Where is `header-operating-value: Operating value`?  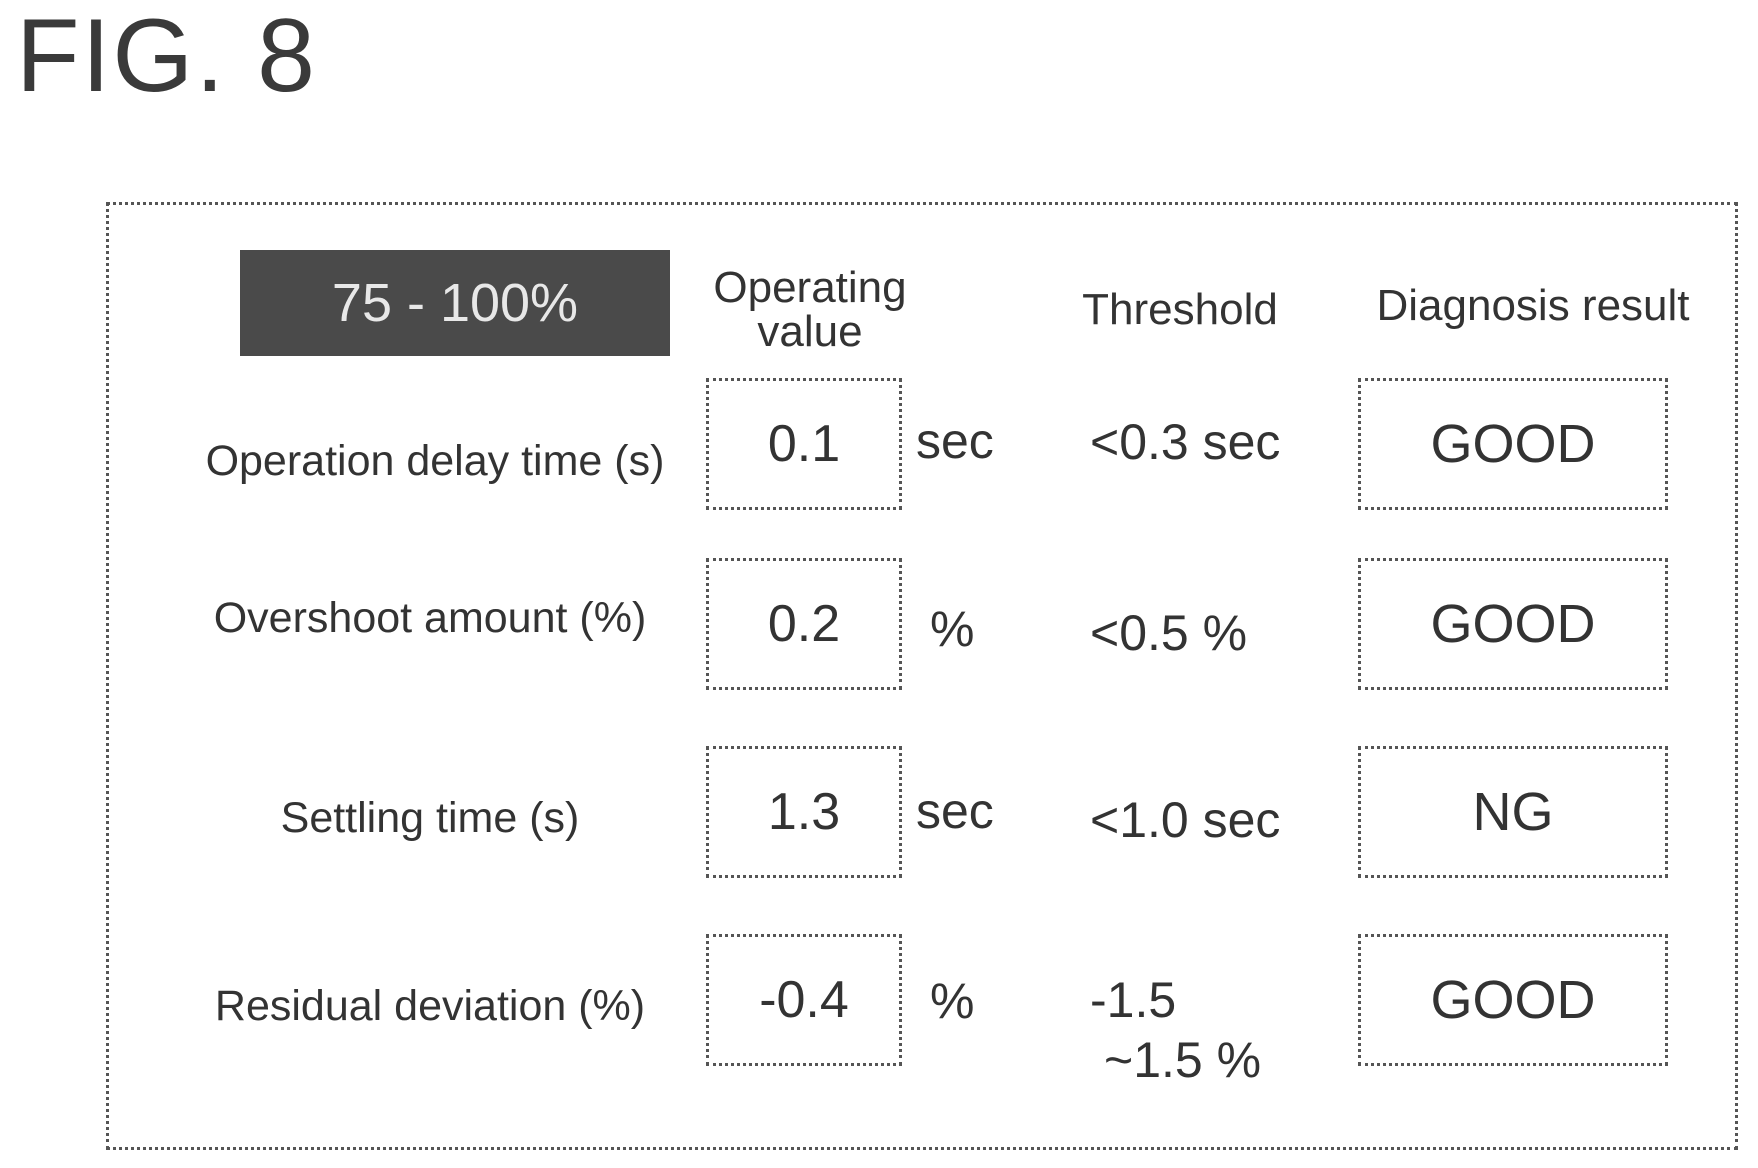 header-operating-value: Operating value is located at coordinates (810, 310).